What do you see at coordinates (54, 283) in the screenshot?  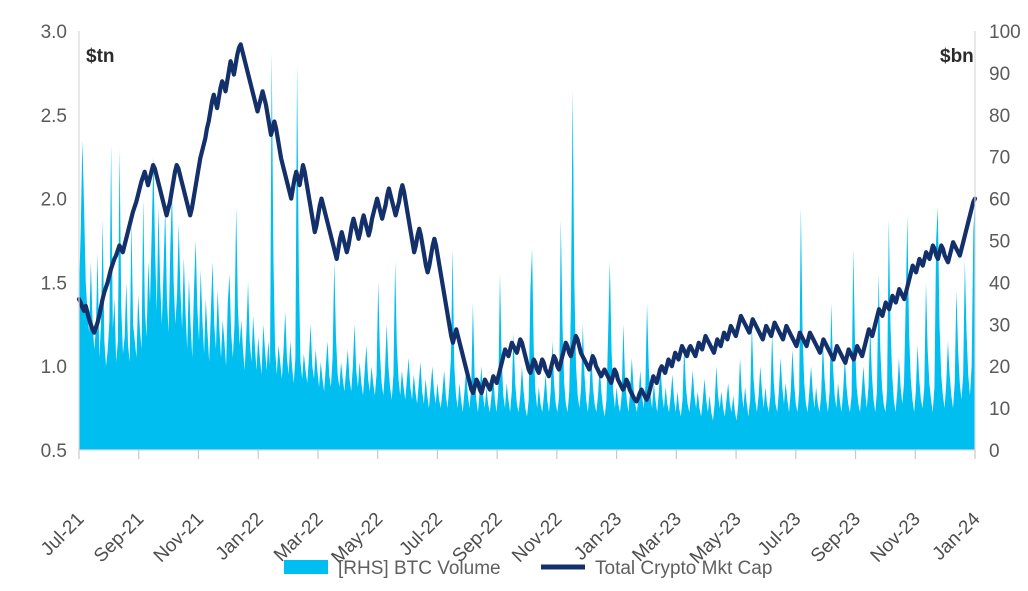 I see `y-axis-left-tick: 1.5` at bounding box center [54, 283].